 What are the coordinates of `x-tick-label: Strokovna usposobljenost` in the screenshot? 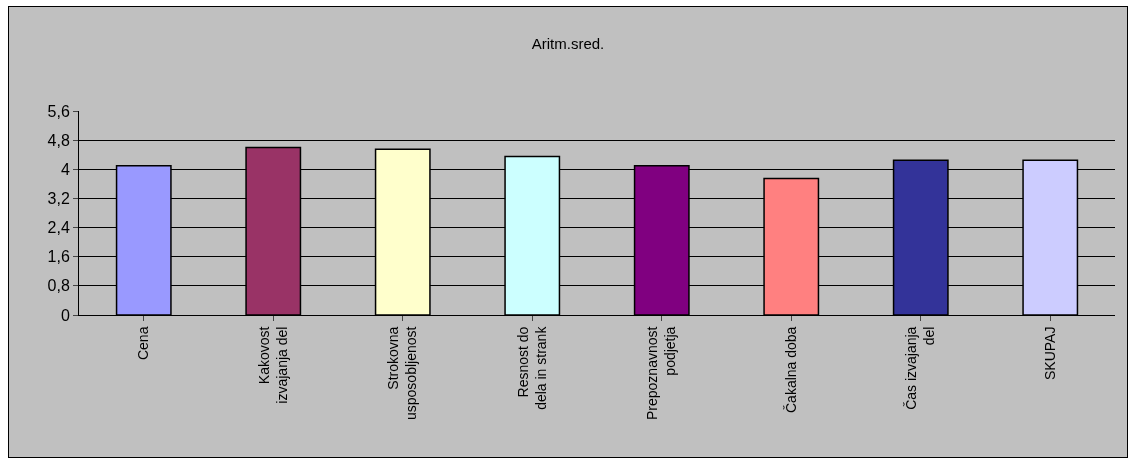 It's located at (402, 373).